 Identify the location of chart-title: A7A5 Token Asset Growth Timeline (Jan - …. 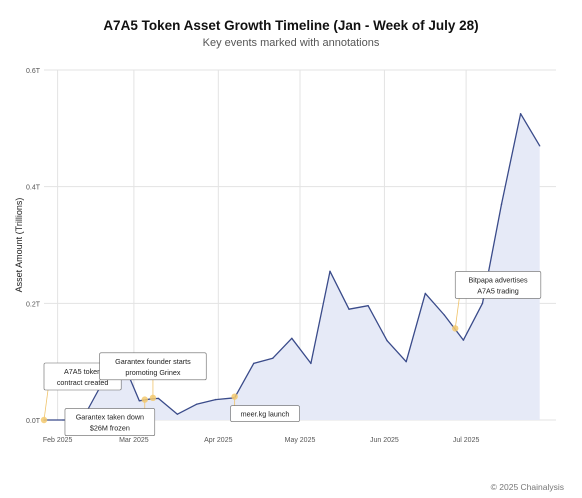
(291, 25).